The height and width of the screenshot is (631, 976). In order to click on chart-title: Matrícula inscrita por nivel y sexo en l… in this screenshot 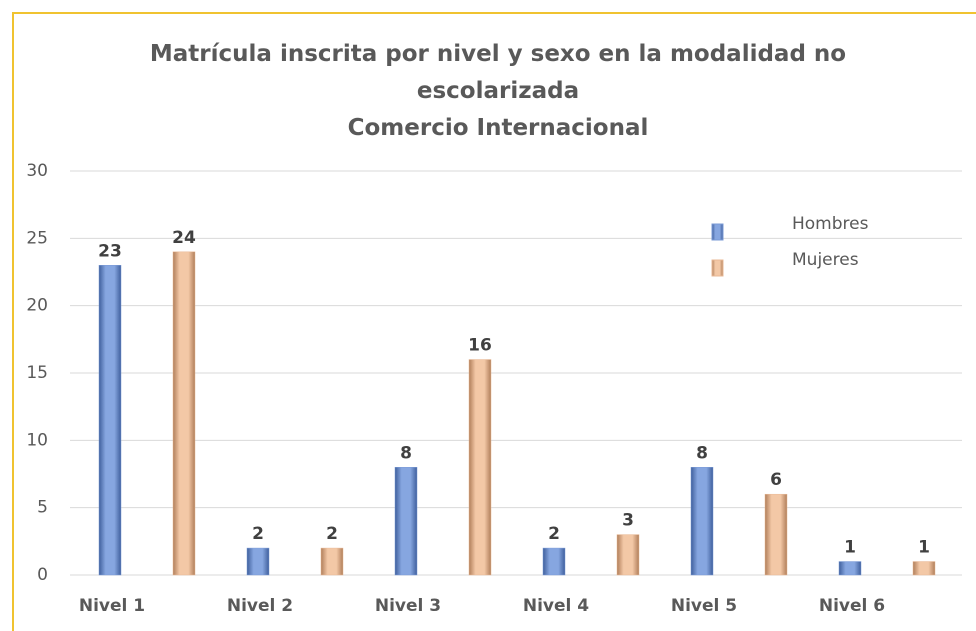, I will do `click(498, 72)`.